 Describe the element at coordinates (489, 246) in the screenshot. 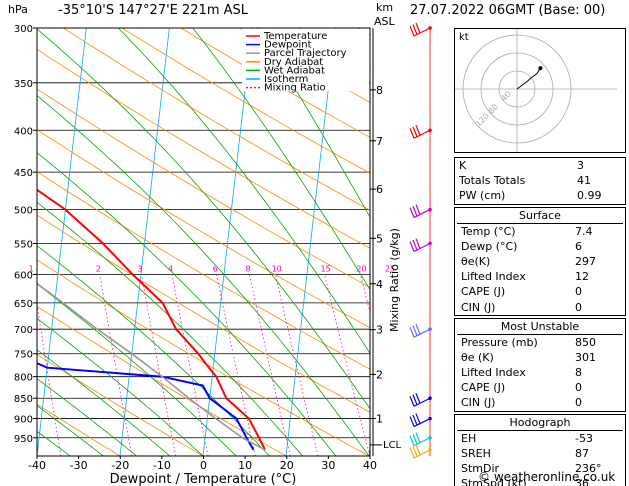

I see `surface-label: Dewp (°C)` at that location.